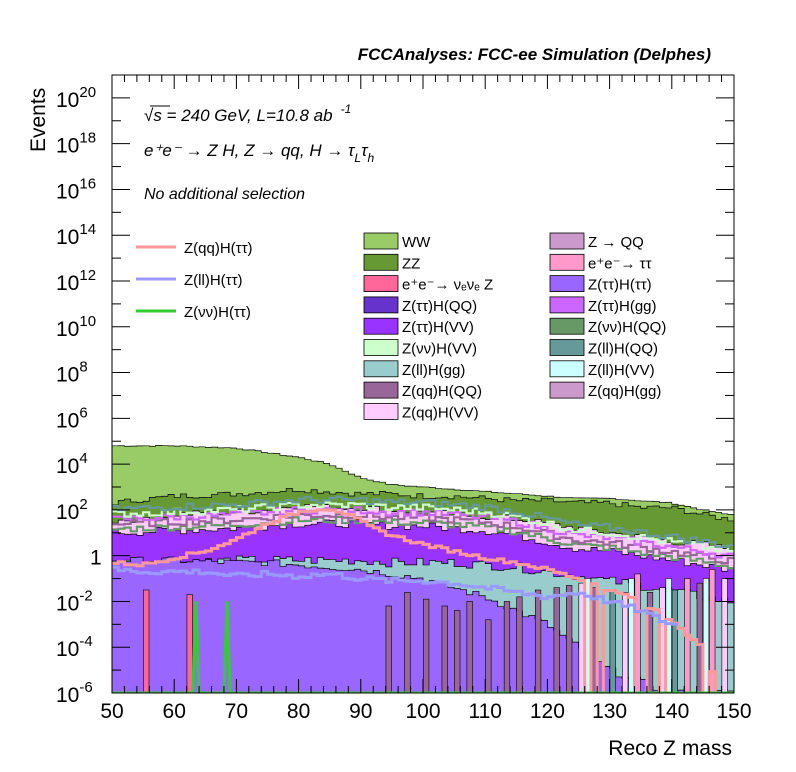 This screenshot has width=796, height=772. Describe the element at coordinates (76, 235) in the screenshot. I see `y-tick-label-10: 10¹⁴` at that location.